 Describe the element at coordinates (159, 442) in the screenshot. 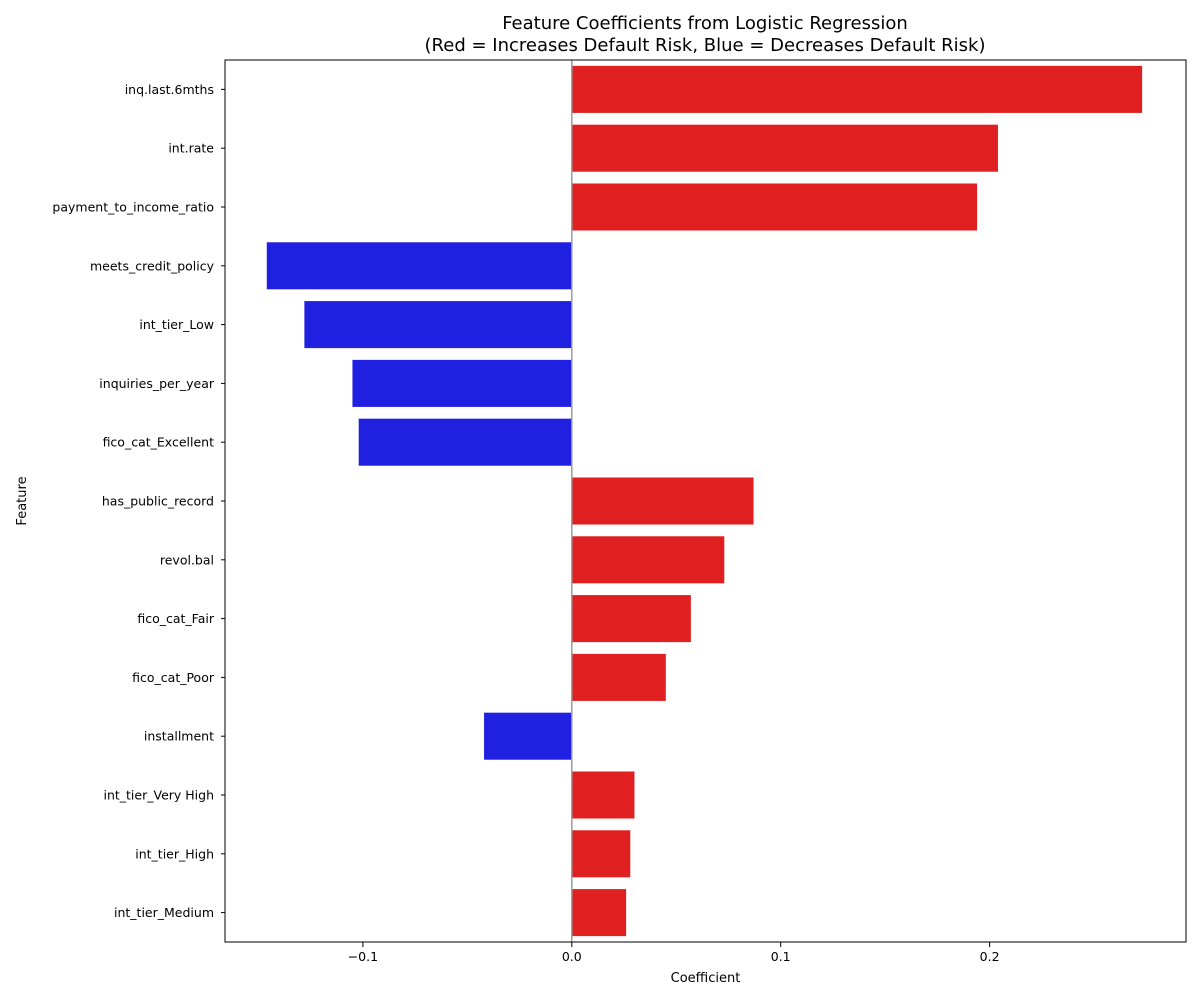

I see `y-tick-label: fico_cat_Excellent` at that location.